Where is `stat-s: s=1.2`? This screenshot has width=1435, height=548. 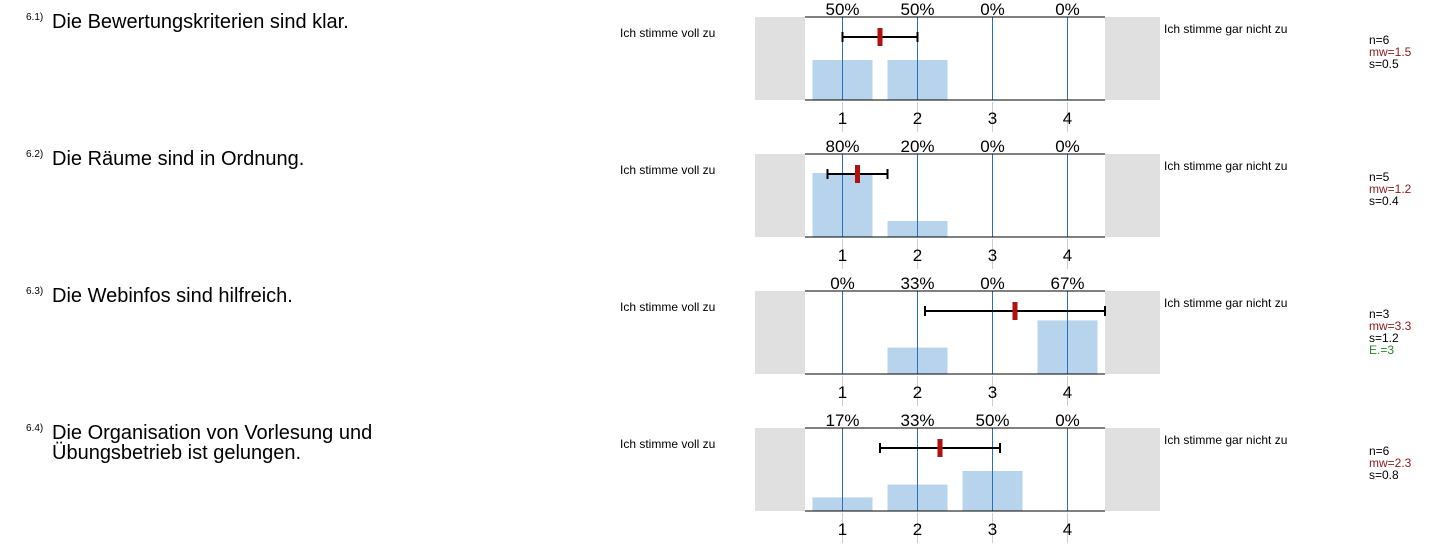 stat-s: s=1.2 is located at coordinates (1384, 338).